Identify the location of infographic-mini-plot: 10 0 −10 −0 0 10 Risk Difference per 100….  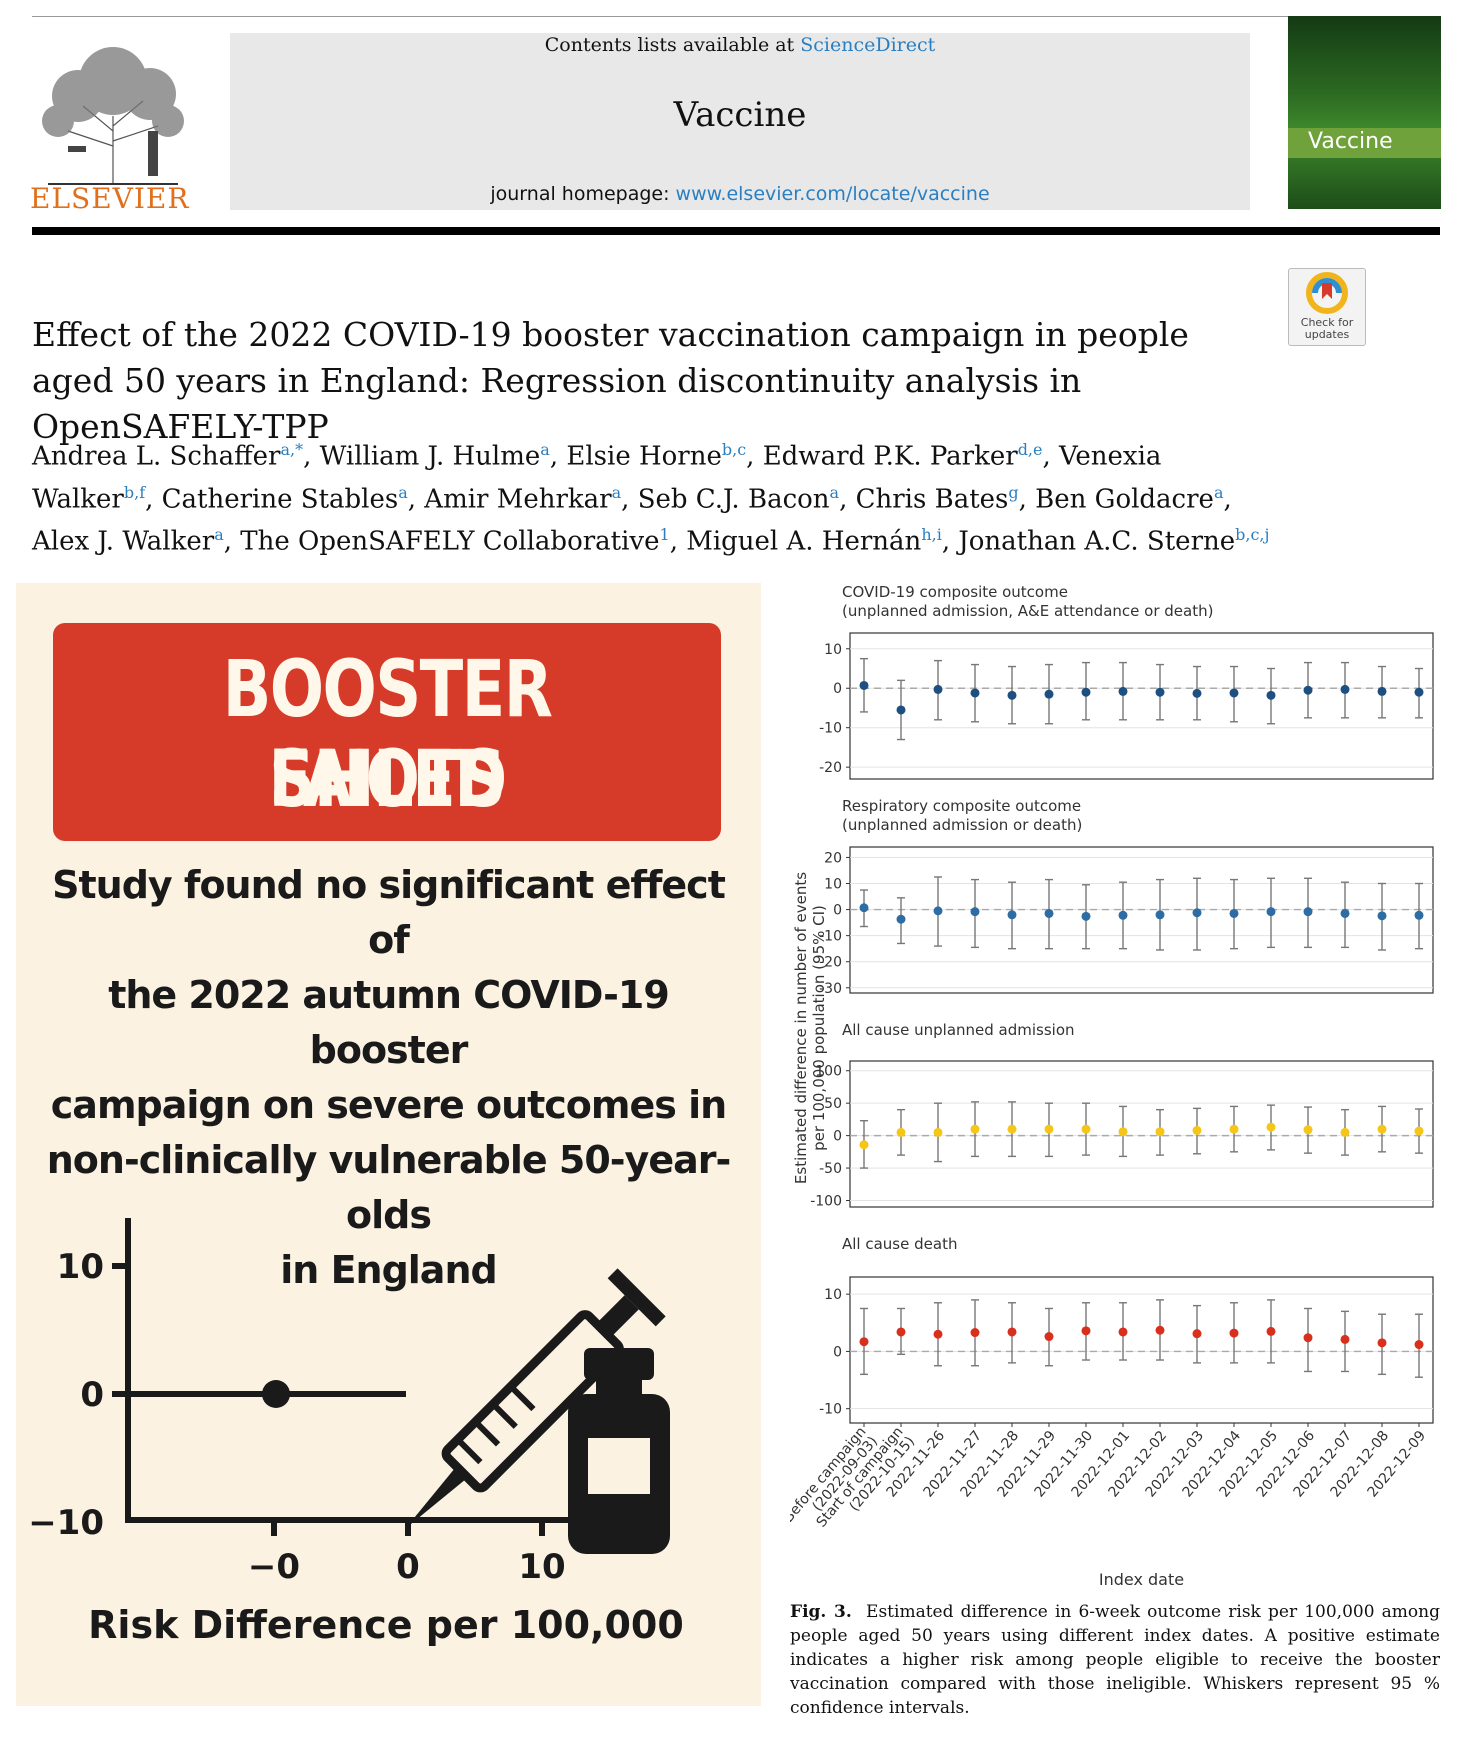
(356, 1432).